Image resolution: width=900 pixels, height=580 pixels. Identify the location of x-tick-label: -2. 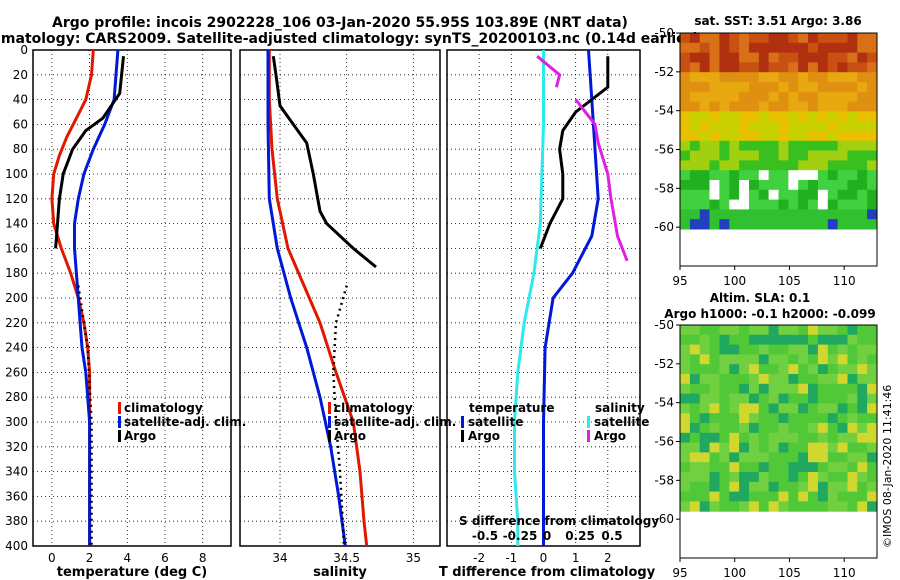
(479, 558).